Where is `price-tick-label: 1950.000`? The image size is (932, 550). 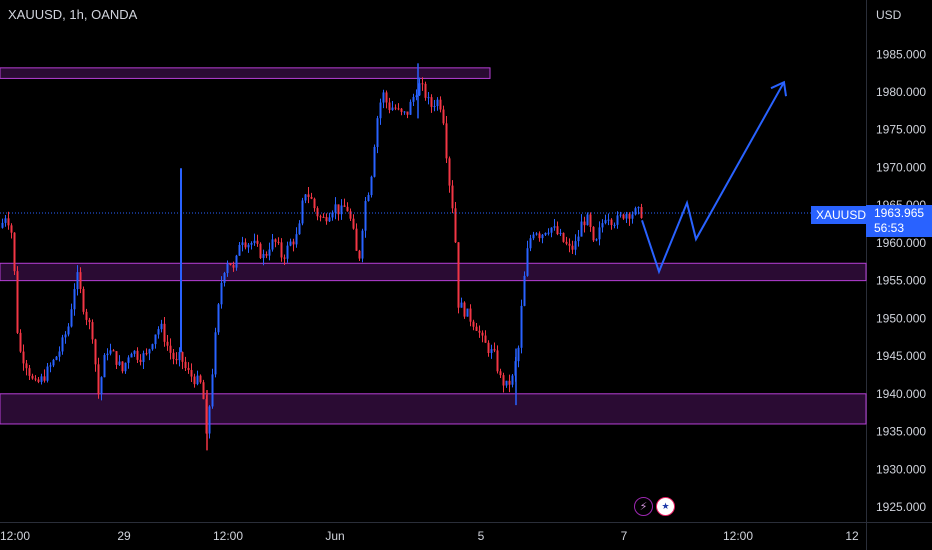 price-tick-label: 1950.000 is located at coordinates (901, 318).